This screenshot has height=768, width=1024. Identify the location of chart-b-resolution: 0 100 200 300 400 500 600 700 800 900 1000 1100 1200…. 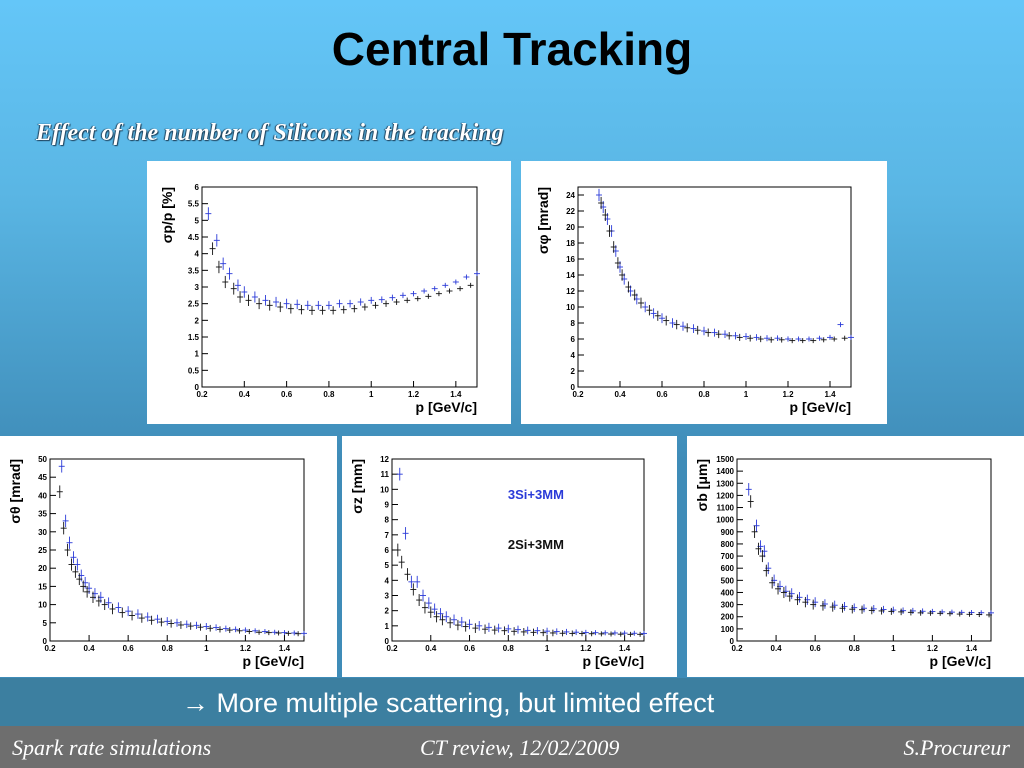
(844, 562).